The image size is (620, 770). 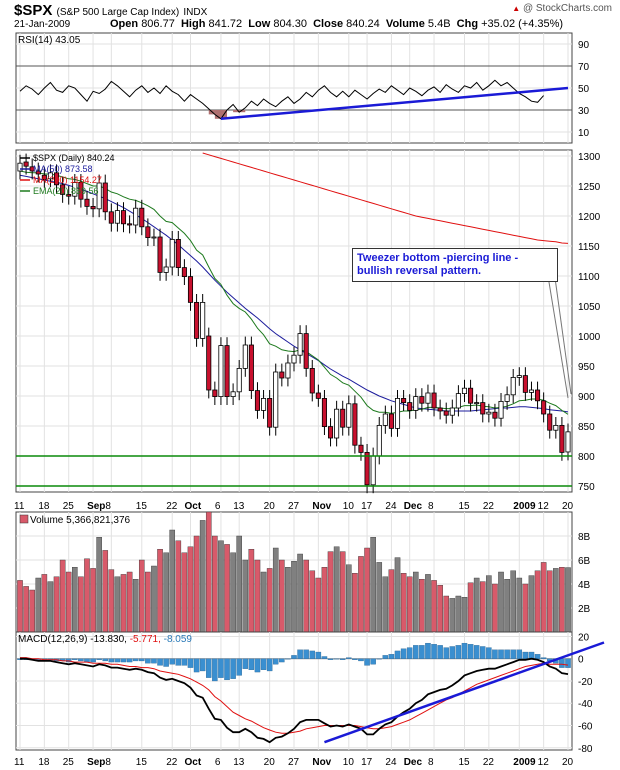 What do you see at coordinates (42, 24) in the screenshot?
I see `quote-date: 21-Jan-2009` at bounding box center [42, 24].